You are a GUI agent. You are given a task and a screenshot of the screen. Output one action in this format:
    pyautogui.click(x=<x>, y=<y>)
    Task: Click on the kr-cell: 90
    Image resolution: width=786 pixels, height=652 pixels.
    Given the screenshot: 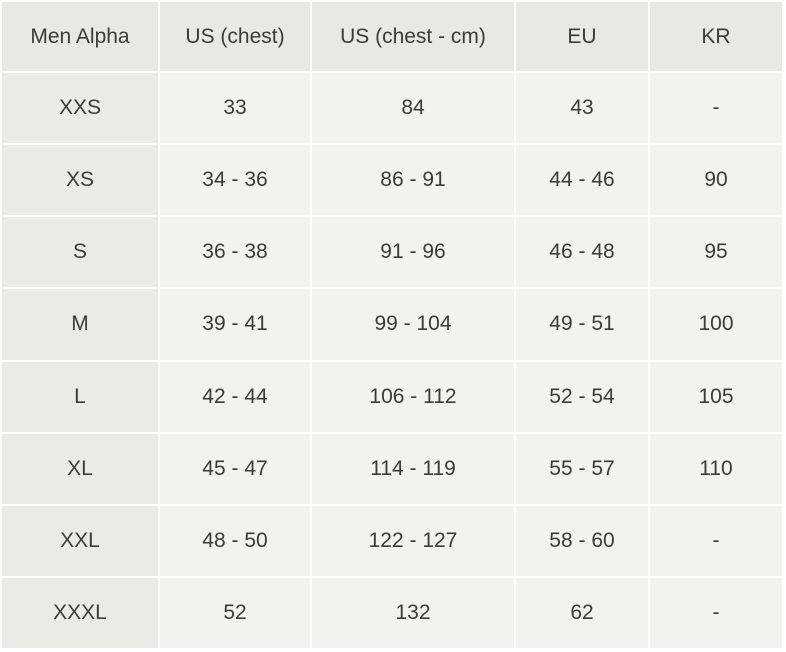 What is the action you would take?
    pyautogui.click(x=716, y=180)
    